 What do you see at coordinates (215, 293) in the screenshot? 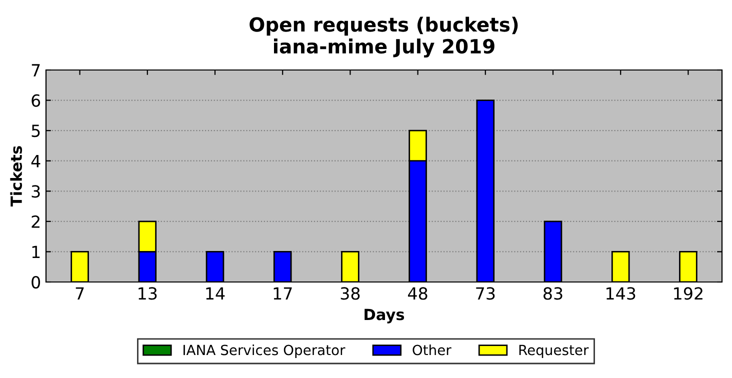
I see `x-tick-label: 14` at bounding box center [215, 293].